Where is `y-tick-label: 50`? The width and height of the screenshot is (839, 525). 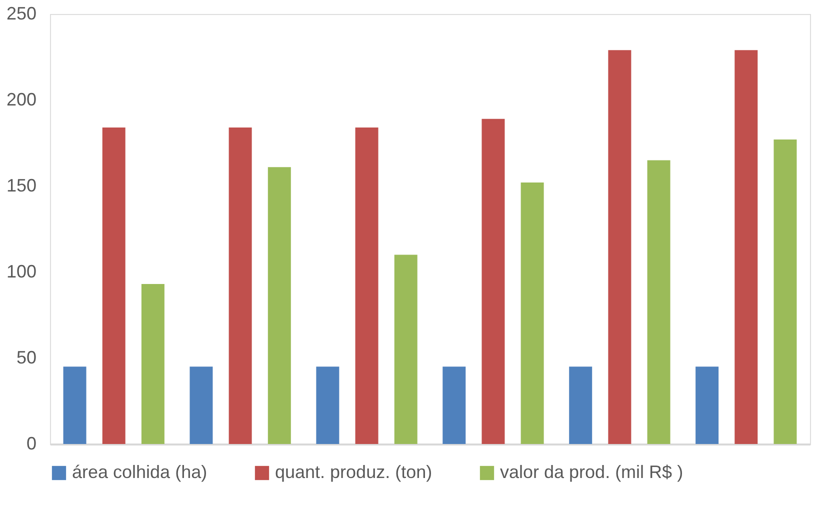
y-tick-label: 50 is located at coordinates (26, 358).